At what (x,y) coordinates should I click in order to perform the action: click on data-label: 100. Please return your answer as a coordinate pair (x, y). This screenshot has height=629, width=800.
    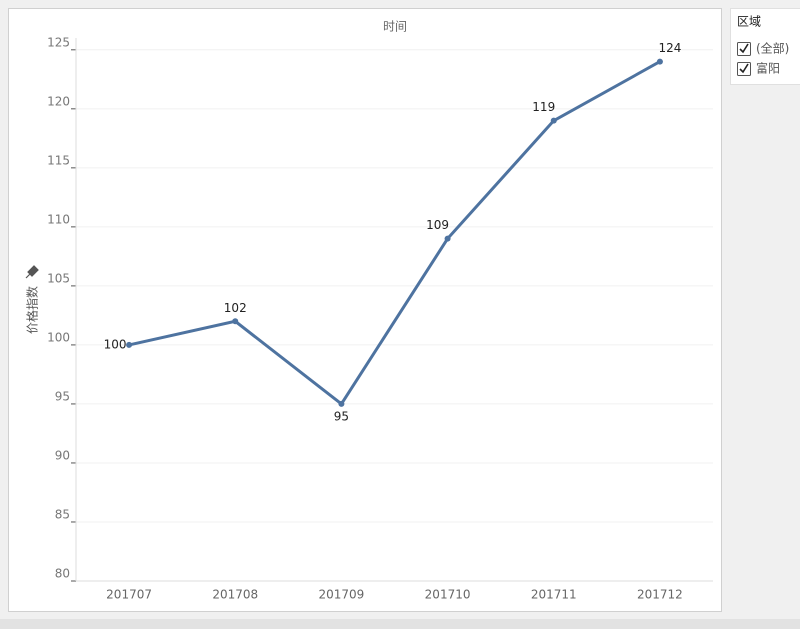
    Looking at the image, I should click on (115, 344).